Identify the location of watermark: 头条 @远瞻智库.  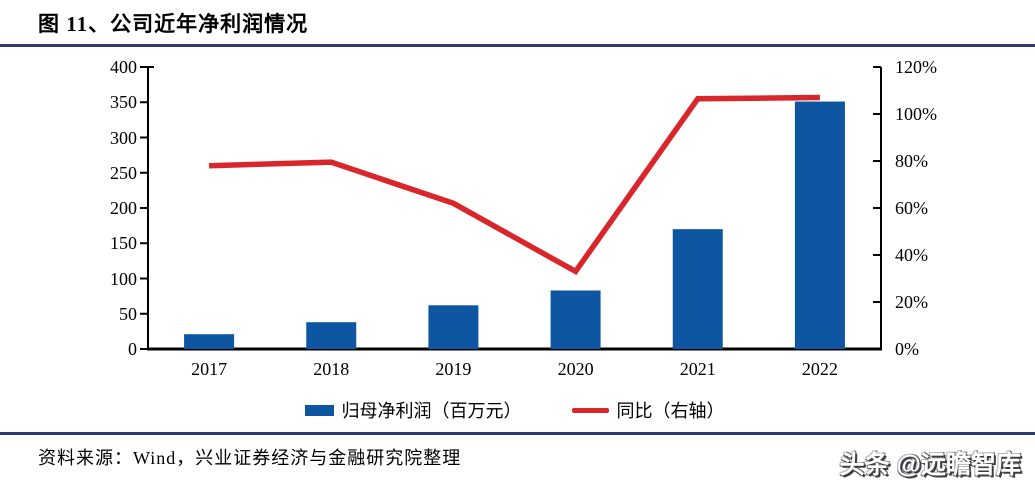
(930, 465).